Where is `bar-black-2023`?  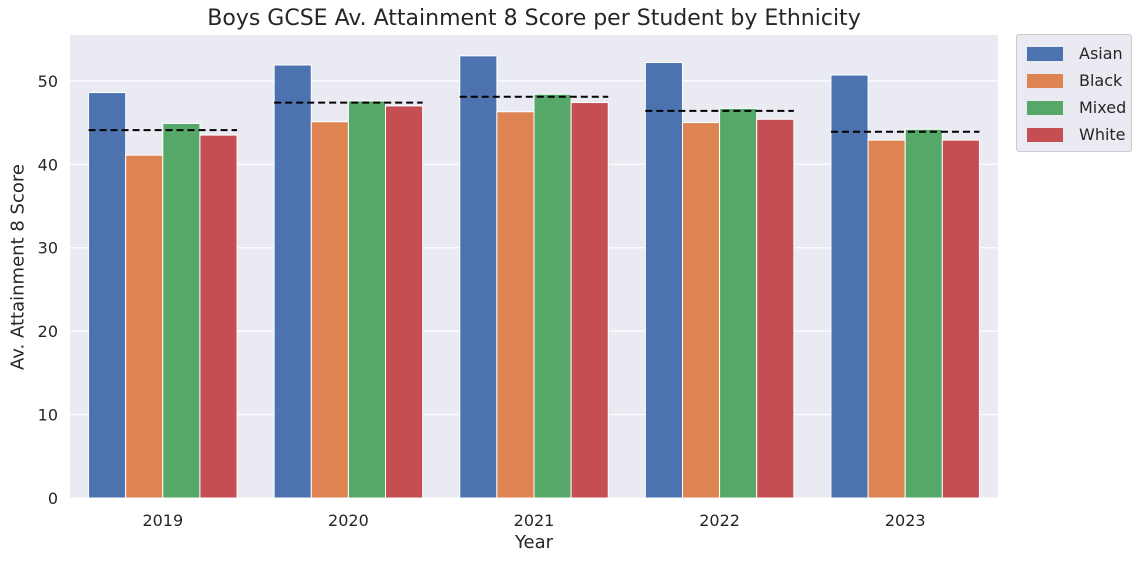
bar-black-2023 is located at coordinates (886, 319).